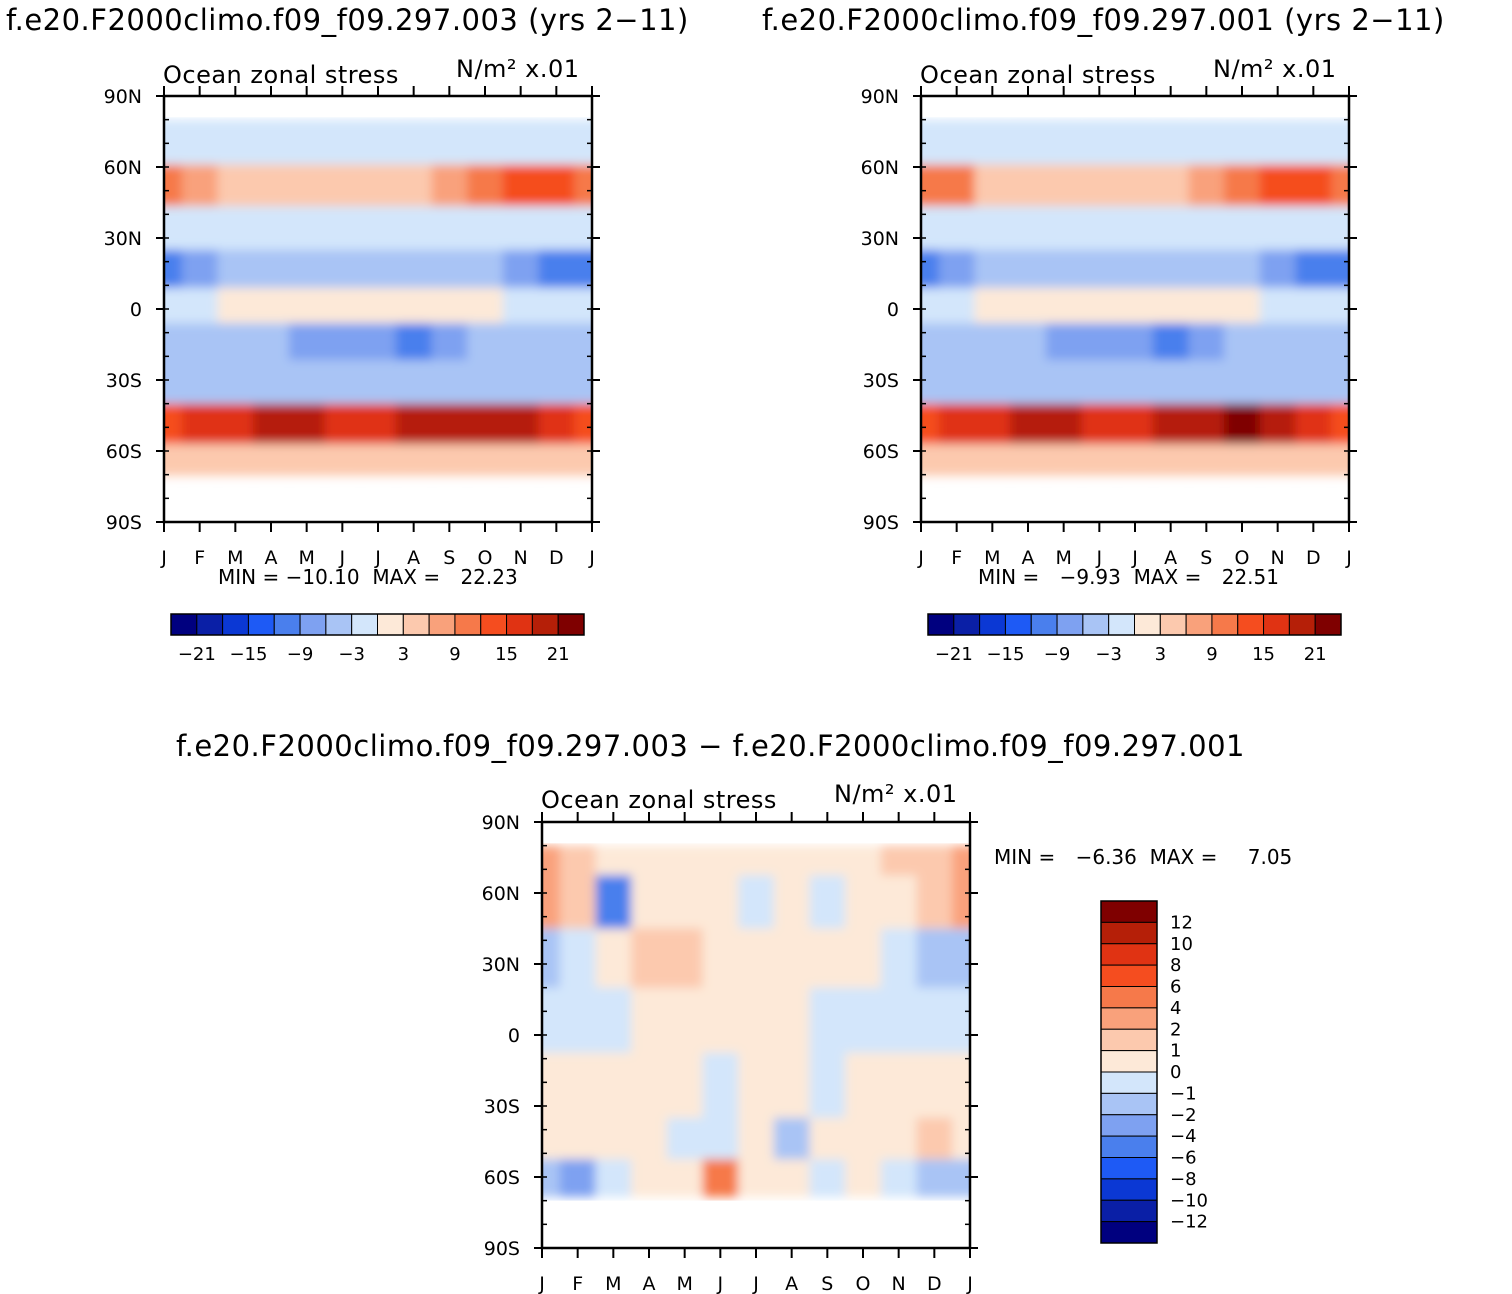 The image size is (1512, 1294). I want to click on left-xtick-label: J, so click(163, 558).